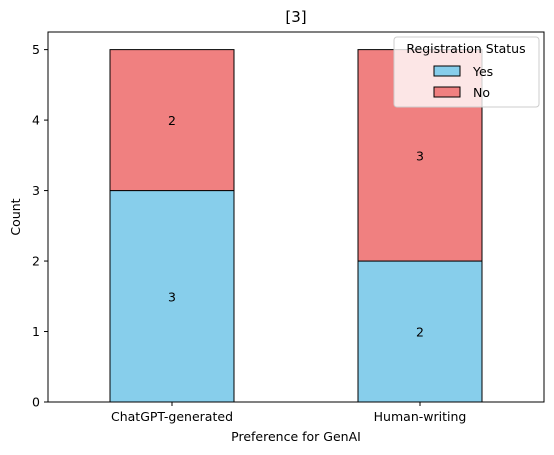  What do you see at coordinates (288, 413) in the screenshot?
I see `x-axis: ChatGPT-generated Human-writing` at bounding box center [288, 413].